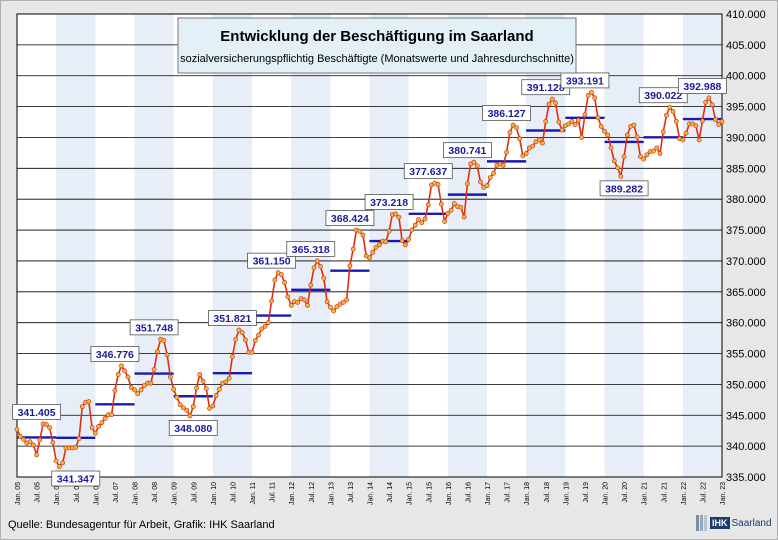 The image size is (778, 540). Describe the element at coordinates (746, 200) in the screenshot. I see `y-tick-label: 380.000` at that location.